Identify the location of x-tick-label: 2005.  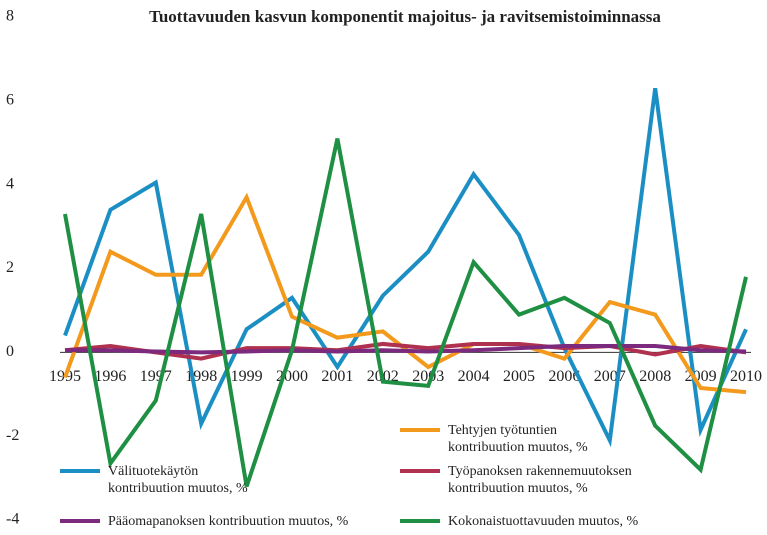
(519, 376).